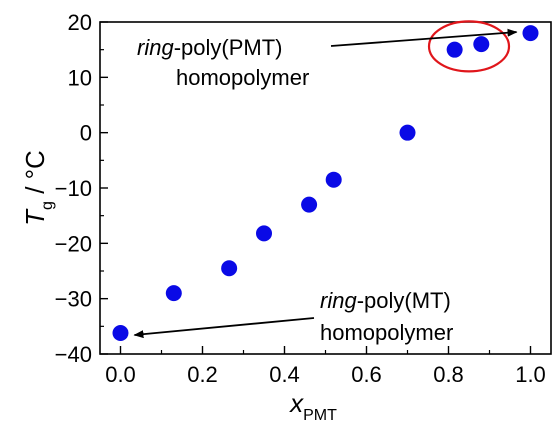 The width and height of the screenshot is (553, 427). Describe the element at coordinates (448, 374) in the screenshot. I see `x-tick-label: 0.8` at that location.